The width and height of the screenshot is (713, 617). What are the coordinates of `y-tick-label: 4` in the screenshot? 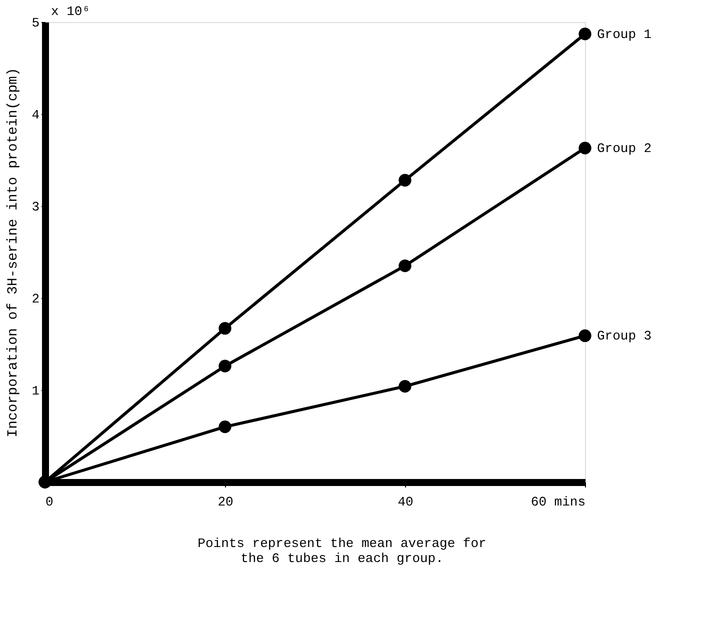 It's located at (36, 115).